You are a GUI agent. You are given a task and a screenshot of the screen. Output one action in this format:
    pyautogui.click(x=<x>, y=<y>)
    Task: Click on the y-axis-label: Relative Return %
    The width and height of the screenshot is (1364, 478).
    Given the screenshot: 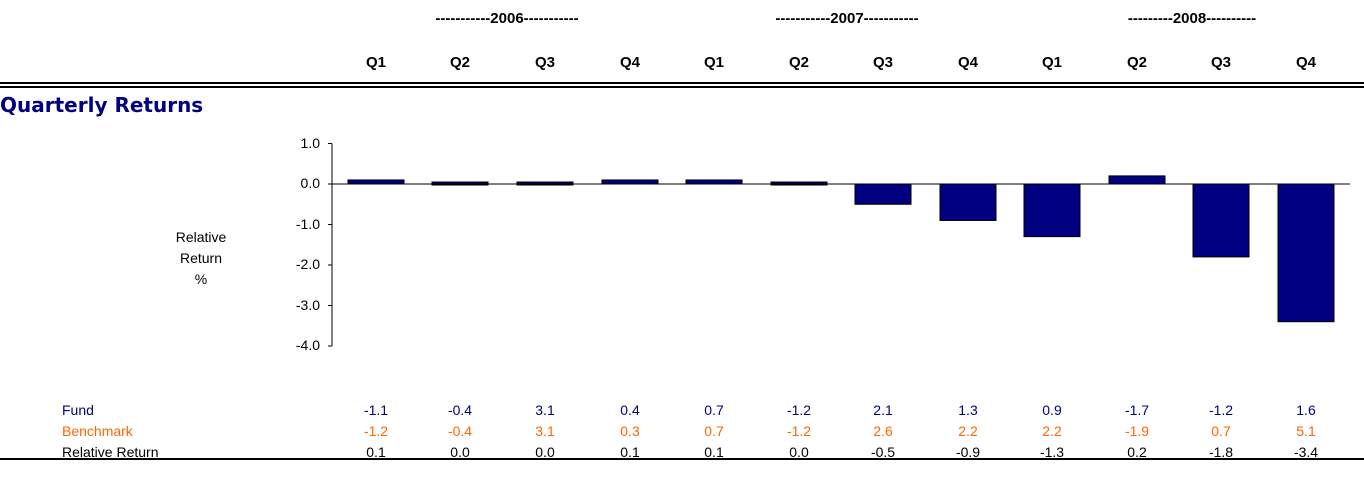 What is the action you would take?
    pyautogui.click(x=201, y=258)
    